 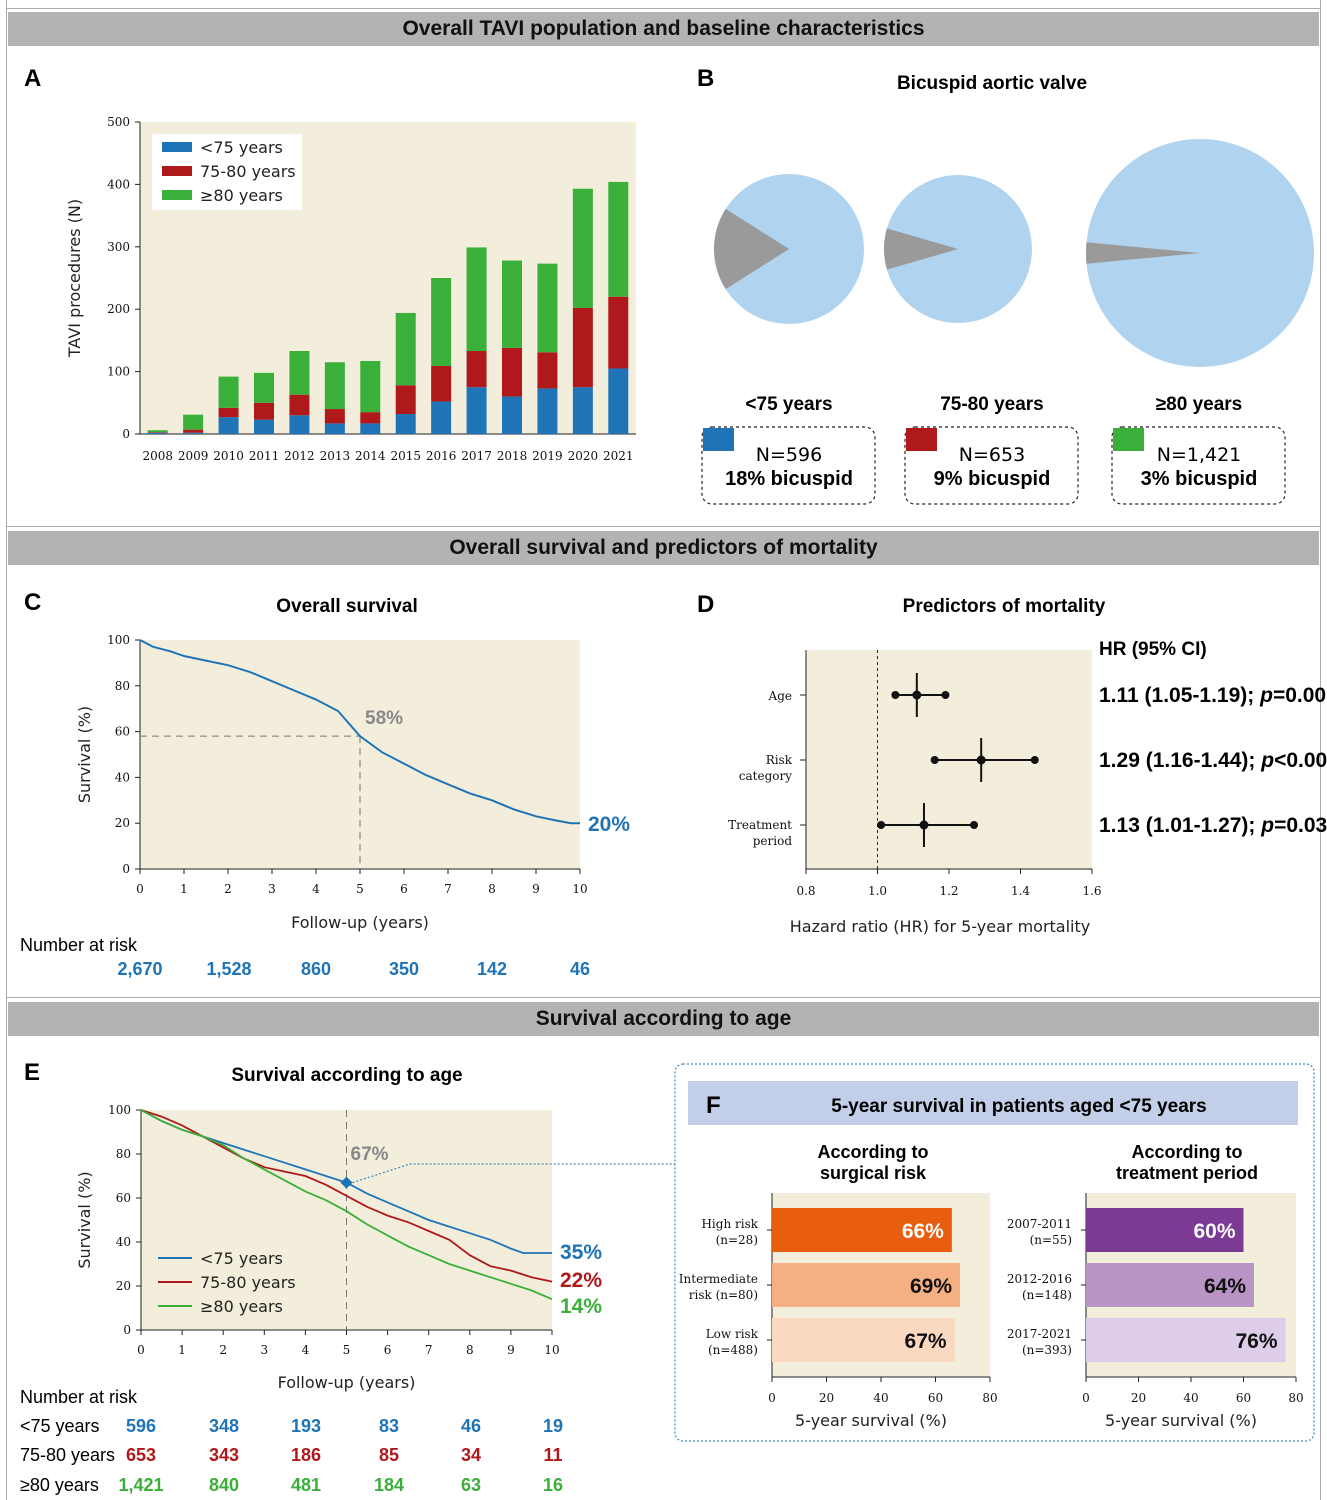 I want to click on x-tick-label-d: 0.8, so click(x=805, y=891).